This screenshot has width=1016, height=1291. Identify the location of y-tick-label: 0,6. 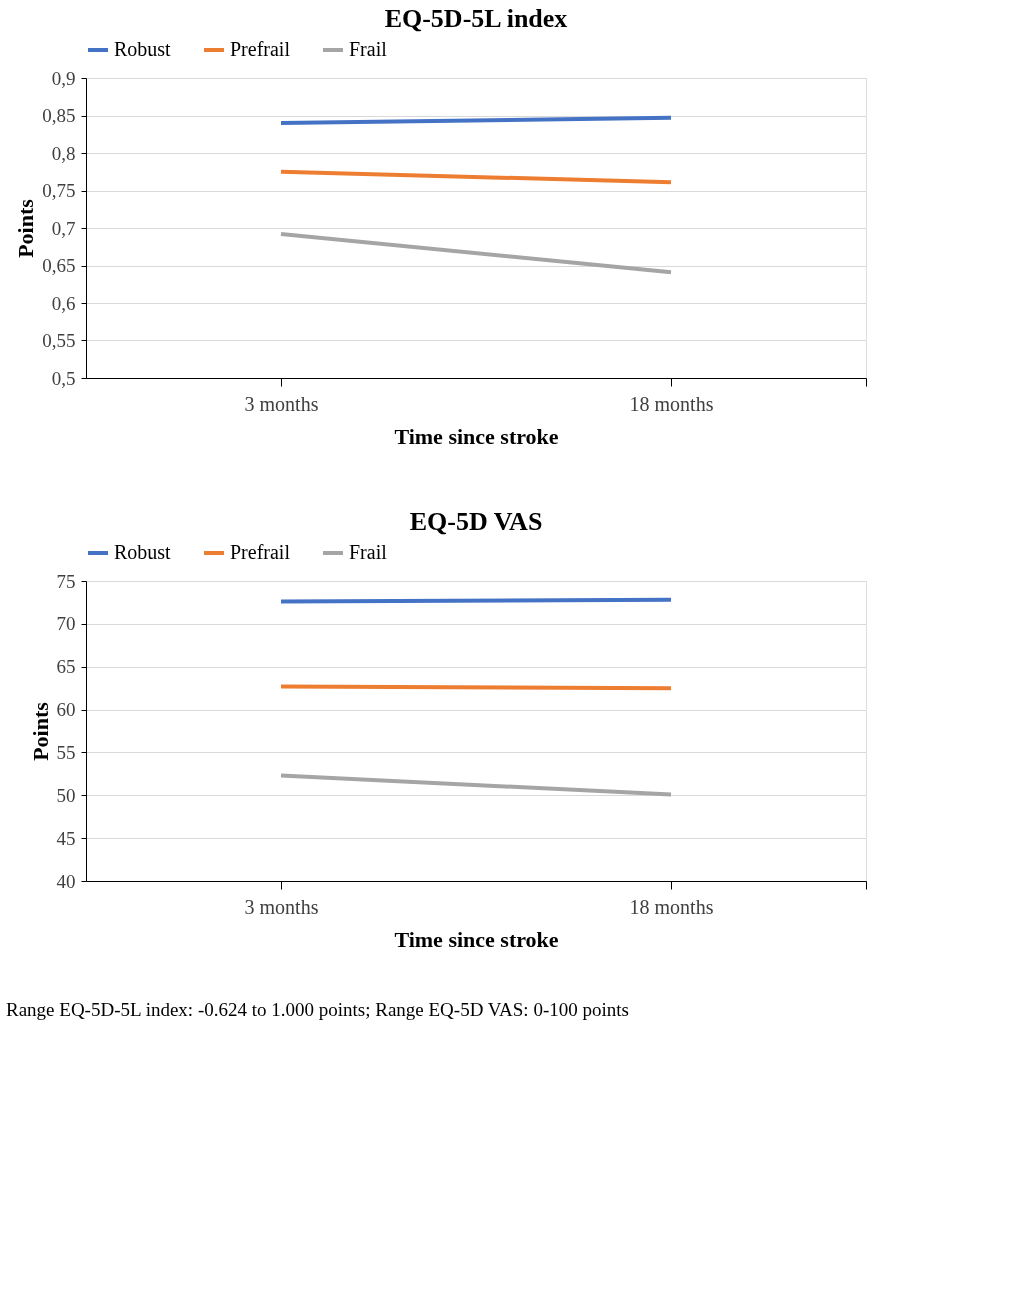
(63, 303).